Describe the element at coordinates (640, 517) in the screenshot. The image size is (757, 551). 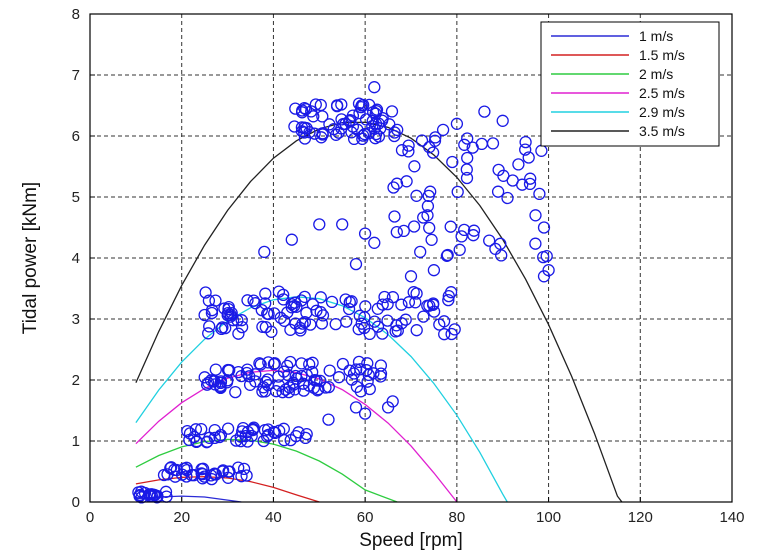
I see `x-tick-label: 120` at that location.